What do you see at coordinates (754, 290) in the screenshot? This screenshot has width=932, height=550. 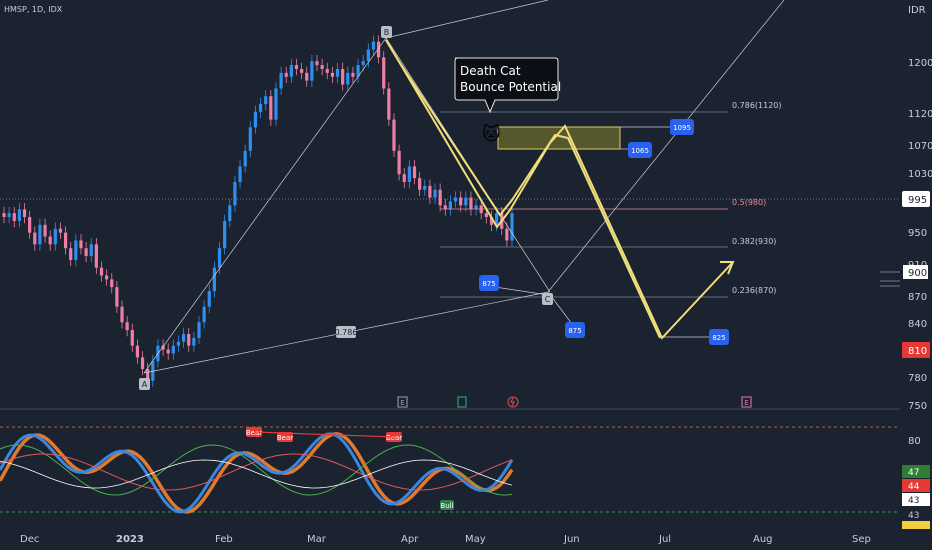 I see `fib-label-0236: 0.236(870)` at bounding box center [754, 290].